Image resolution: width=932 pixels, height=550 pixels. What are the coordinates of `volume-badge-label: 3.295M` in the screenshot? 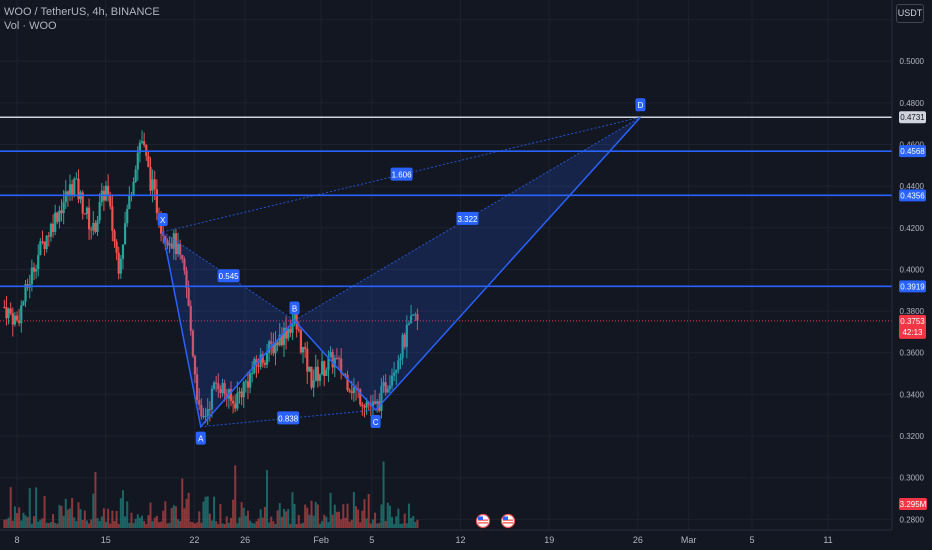 It's located at (913, 504).